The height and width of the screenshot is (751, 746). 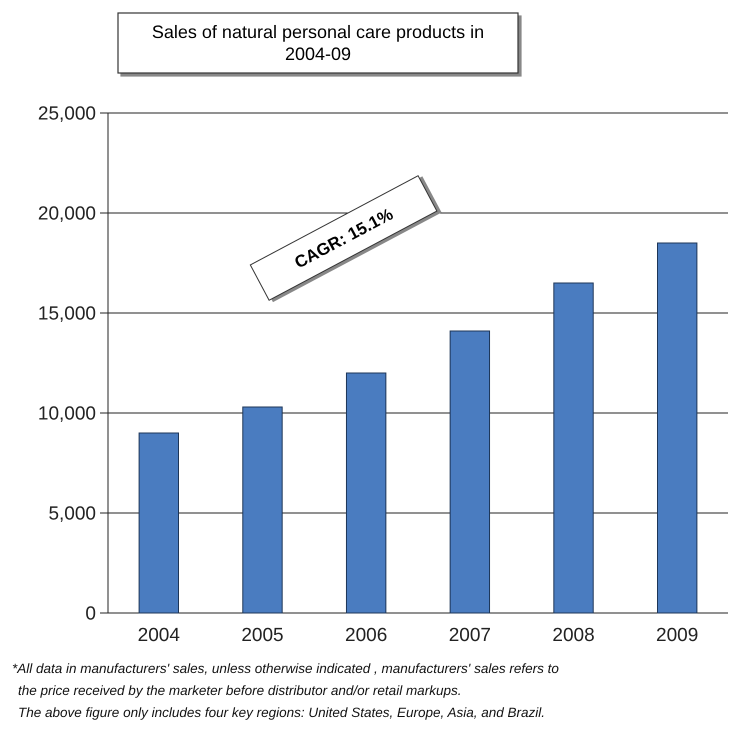 What do you see at coordinates (286, 668) in the screenshot?
I see `text: *All data in manufacturers' sales, unless otherwise indicated , manufacturers' sales refers to` at bounding box center [286, 668].